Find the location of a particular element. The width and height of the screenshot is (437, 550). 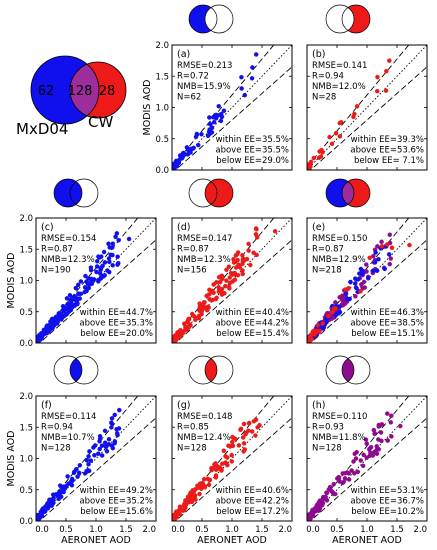

venn-right-only-count: 28 is located at coordinates (107, 91).